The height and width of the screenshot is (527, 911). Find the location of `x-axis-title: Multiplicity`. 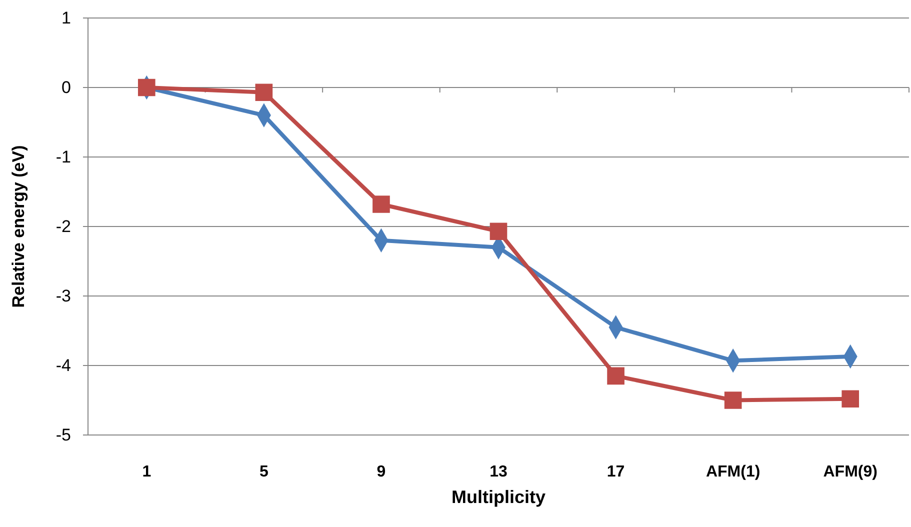

x-axis-title: Multiplicity is located at coordinates (499, 497).